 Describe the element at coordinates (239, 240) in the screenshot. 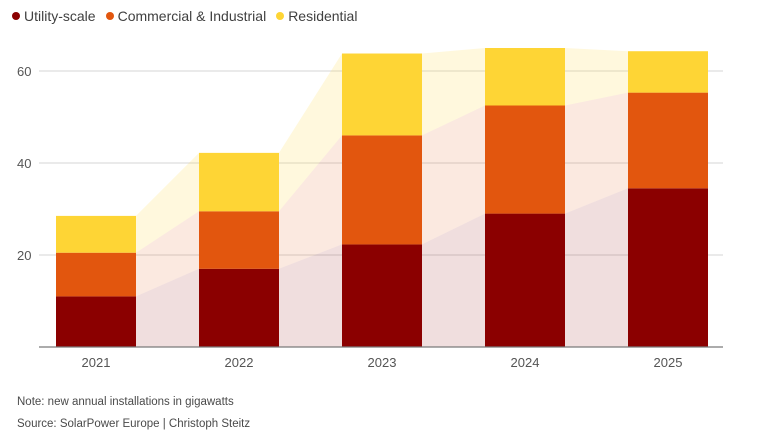

I see `bar-commercial-industrial-2022` at that location.